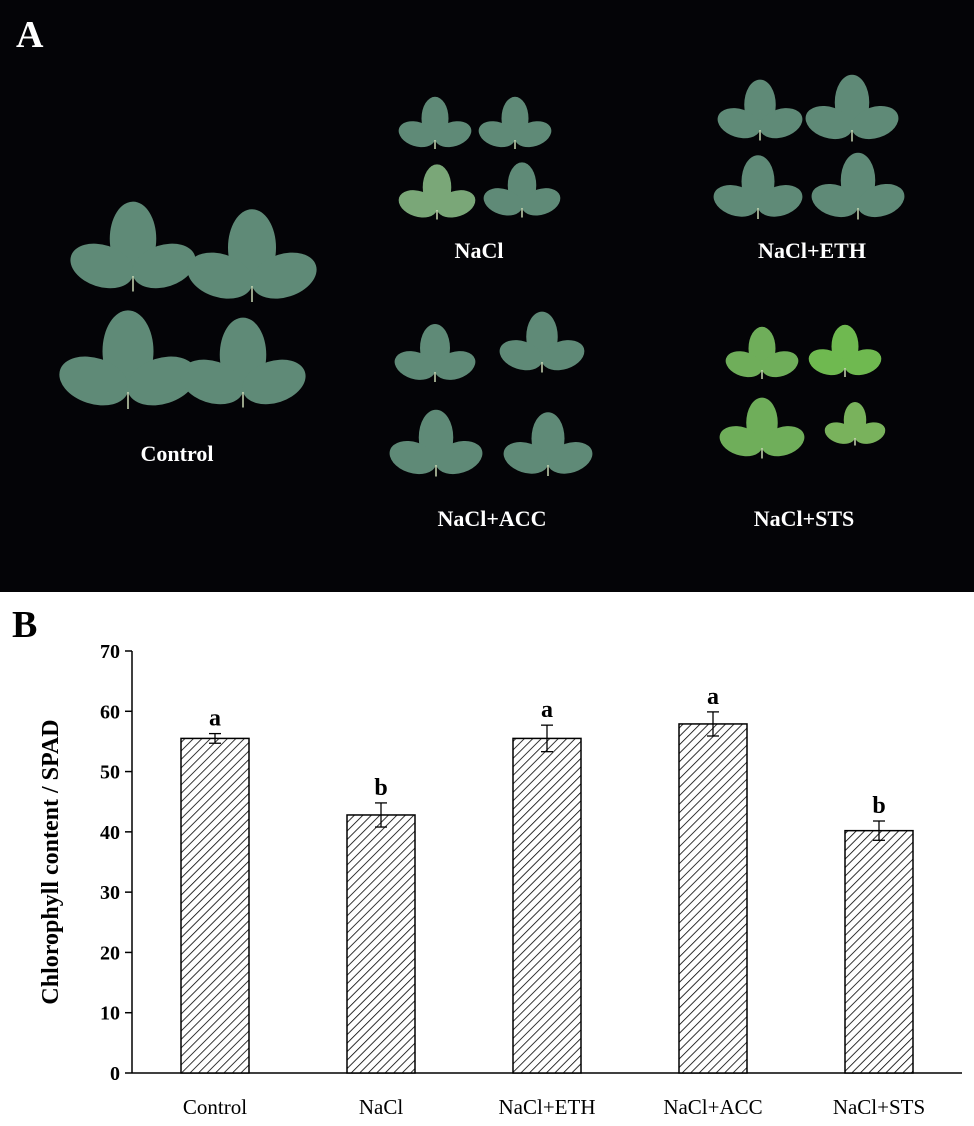  What do you see at coordinates (30, 35) in the screenshot?
I see `panel-letter-a: A` at bounding box center [30, 35].